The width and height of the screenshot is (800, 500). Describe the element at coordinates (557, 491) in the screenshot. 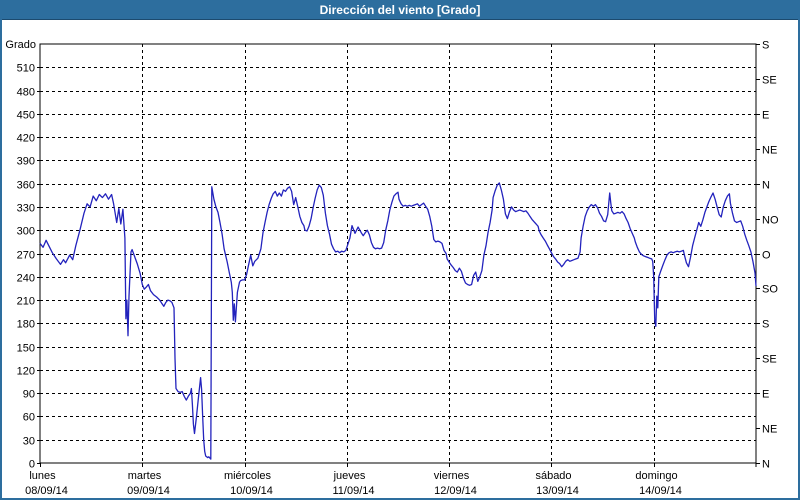

I see `x-date-label: 13/09/14` at that location.